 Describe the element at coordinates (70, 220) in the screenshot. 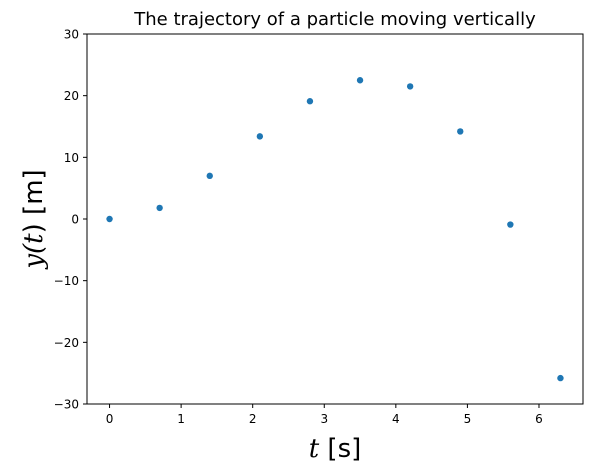

I see `y-axis-ticks: −30 −20 −10 0 10 20 30` at that location.